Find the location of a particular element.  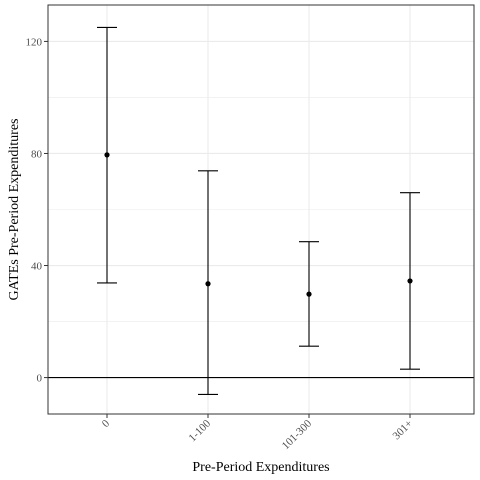

y-tick-label: 0 is located at coordinates (40, 379).